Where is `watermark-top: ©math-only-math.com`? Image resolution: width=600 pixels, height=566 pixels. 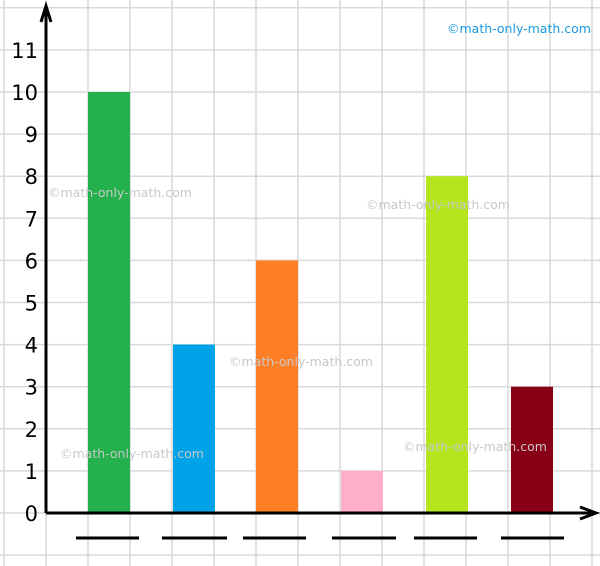
watermark-top: ©math-only-math.com is located at coordinates (519, 28).